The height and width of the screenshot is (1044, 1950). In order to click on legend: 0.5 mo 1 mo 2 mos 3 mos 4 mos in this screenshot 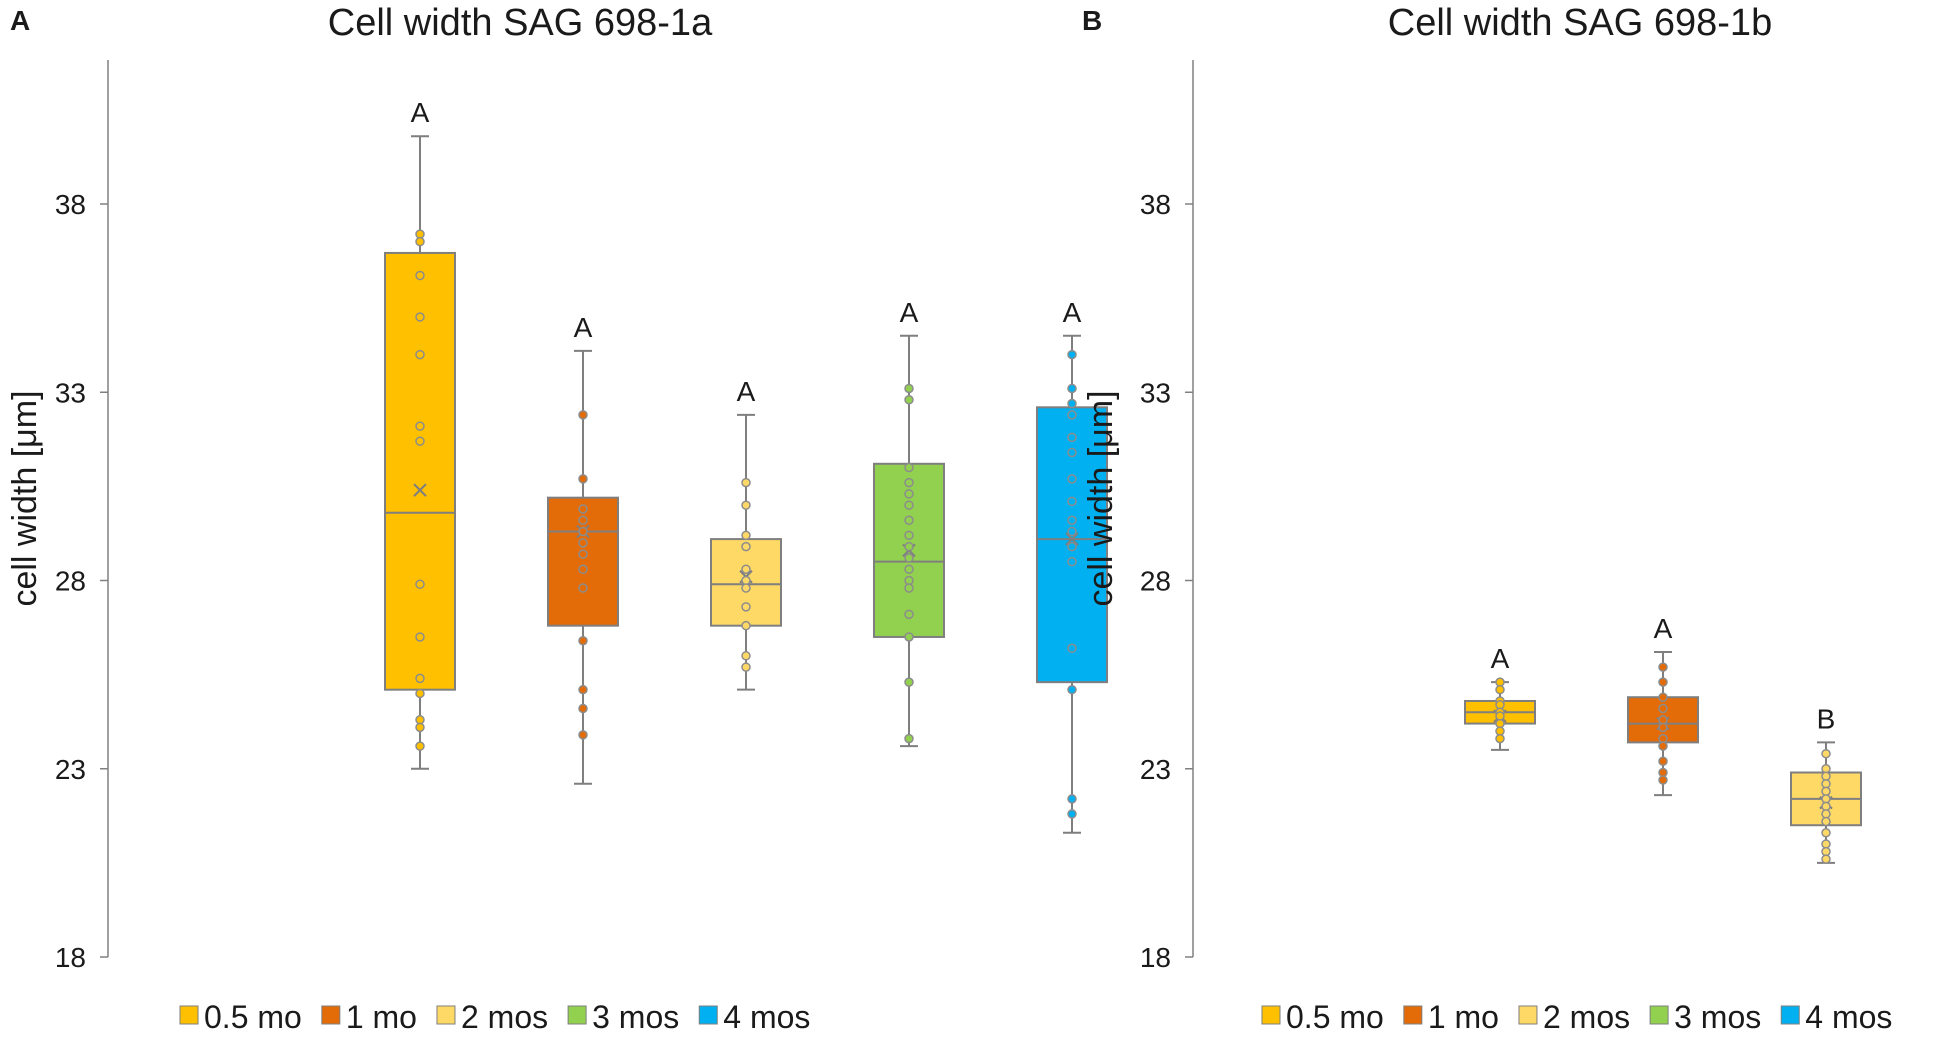, I will do `click(494, 1017)`.